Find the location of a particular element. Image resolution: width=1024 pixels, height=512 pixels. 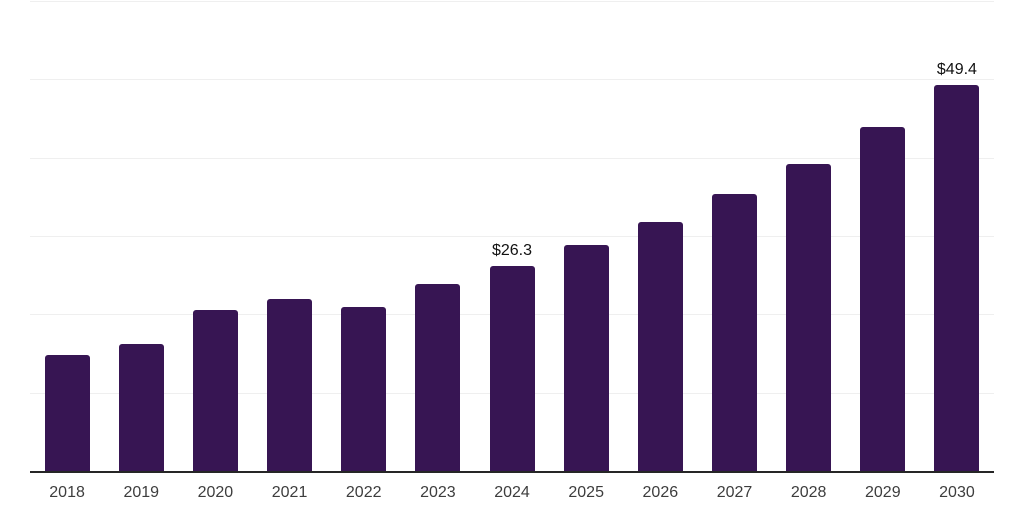

bar-2030 is located at coordinates (957, 278).